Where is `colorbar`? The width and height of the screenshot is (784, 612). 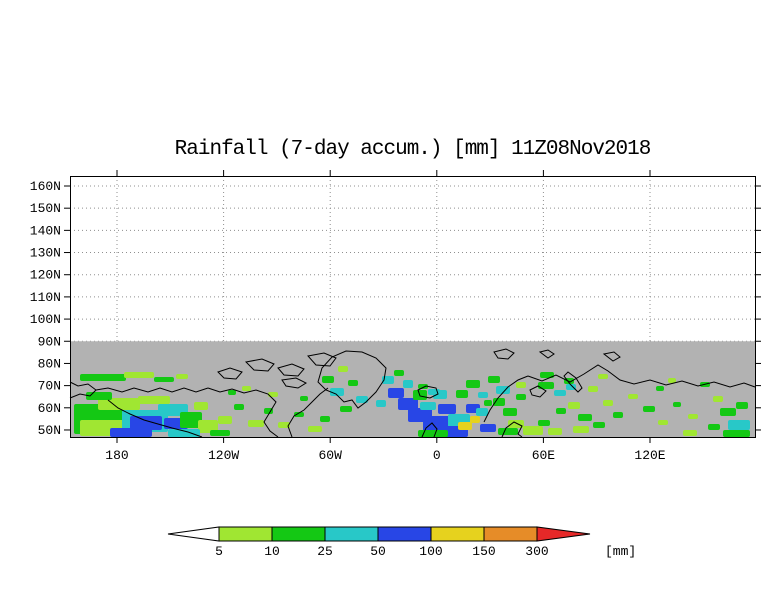 colorbar is located at coordinates (379, 534).